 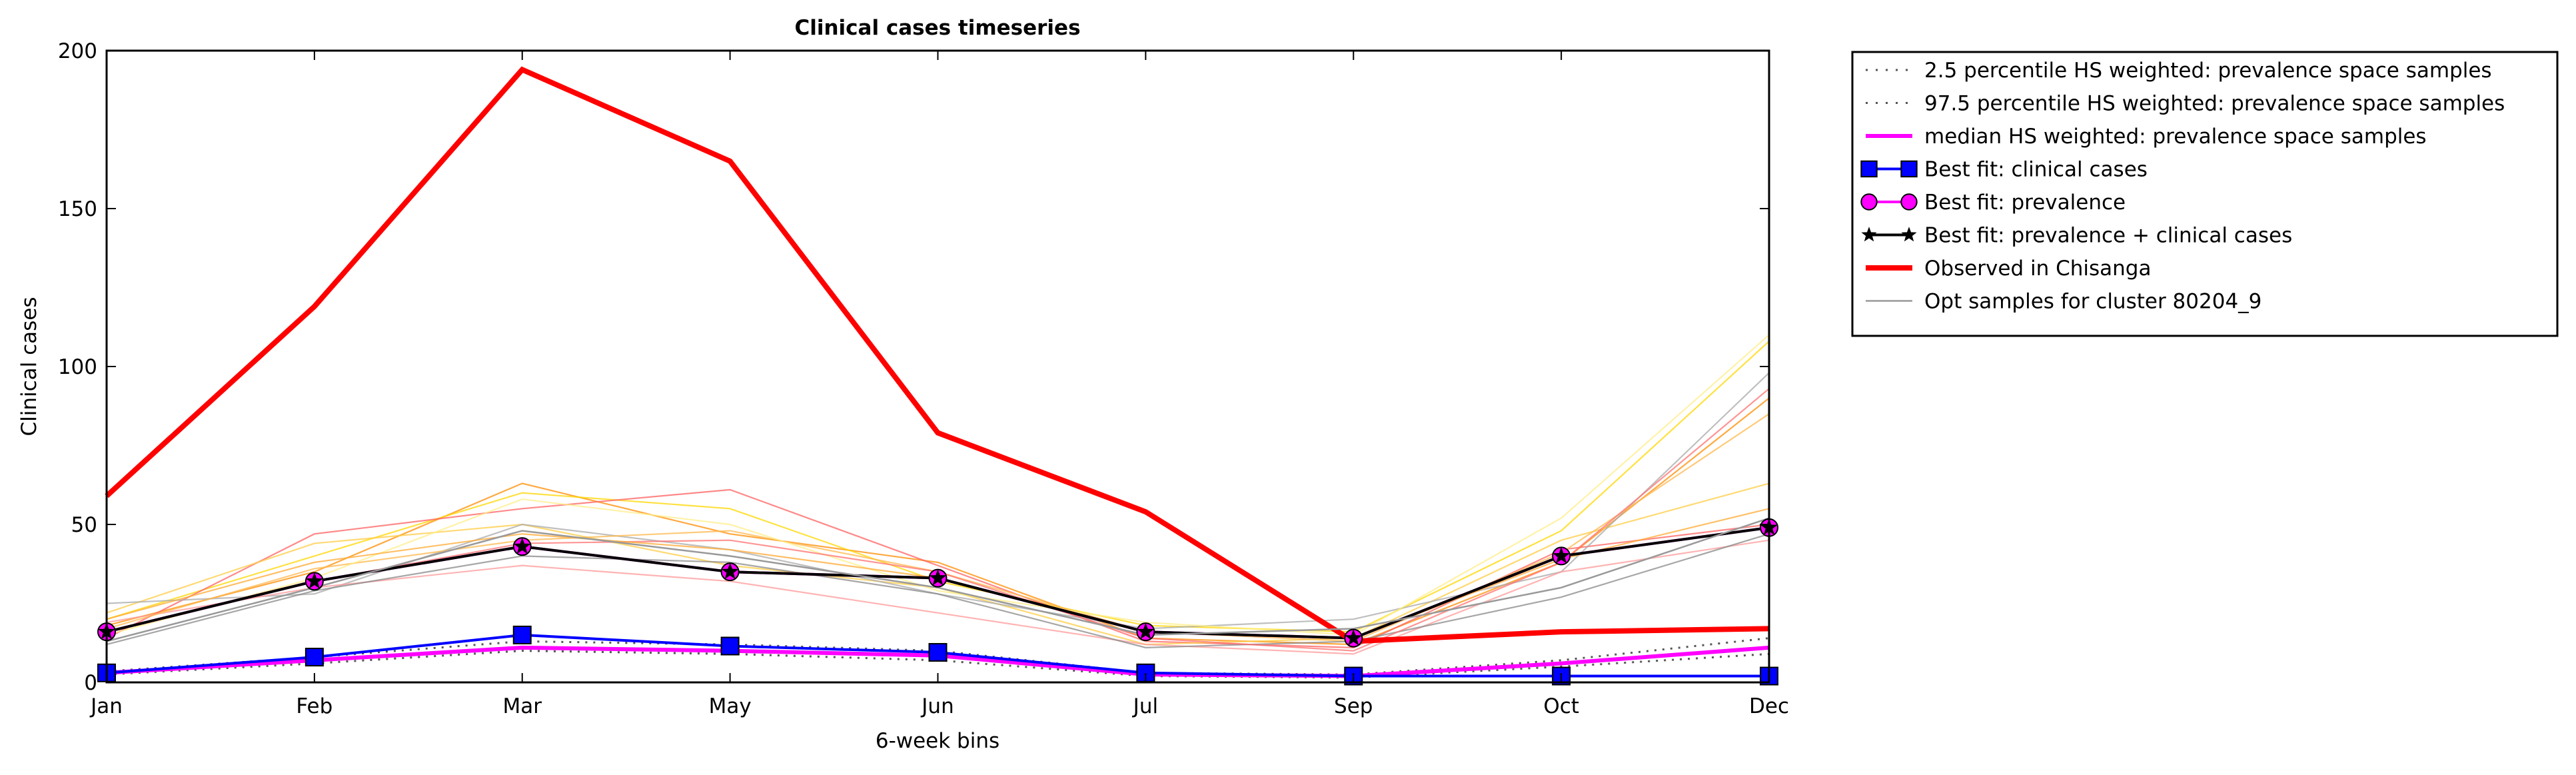 What do you see at coordinates (1769, 706) in the screenshot?
I see `x-tick-label-8: Dec` at bounding box center [1769, 706].